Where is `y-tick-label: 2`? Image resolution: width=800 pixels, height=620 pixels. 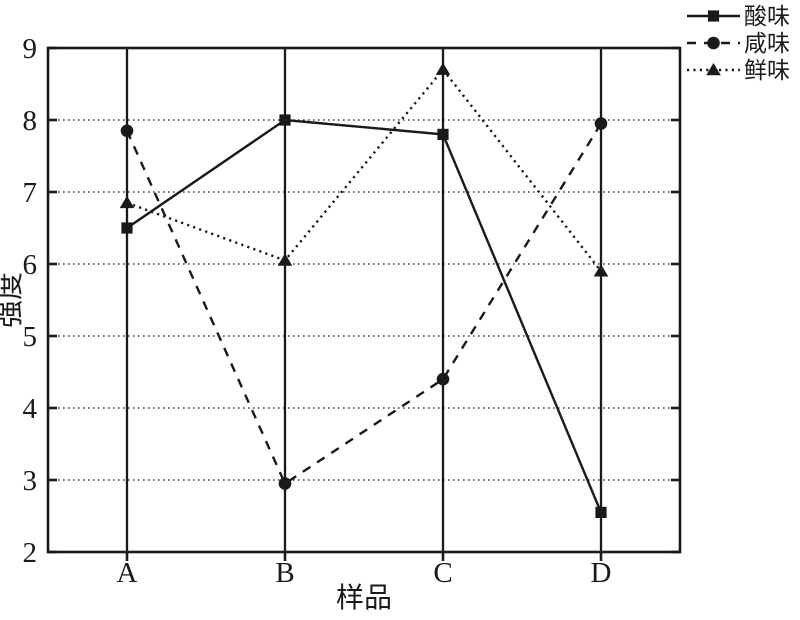 y-tick-label: 2 is located at coordinates (30, 553).